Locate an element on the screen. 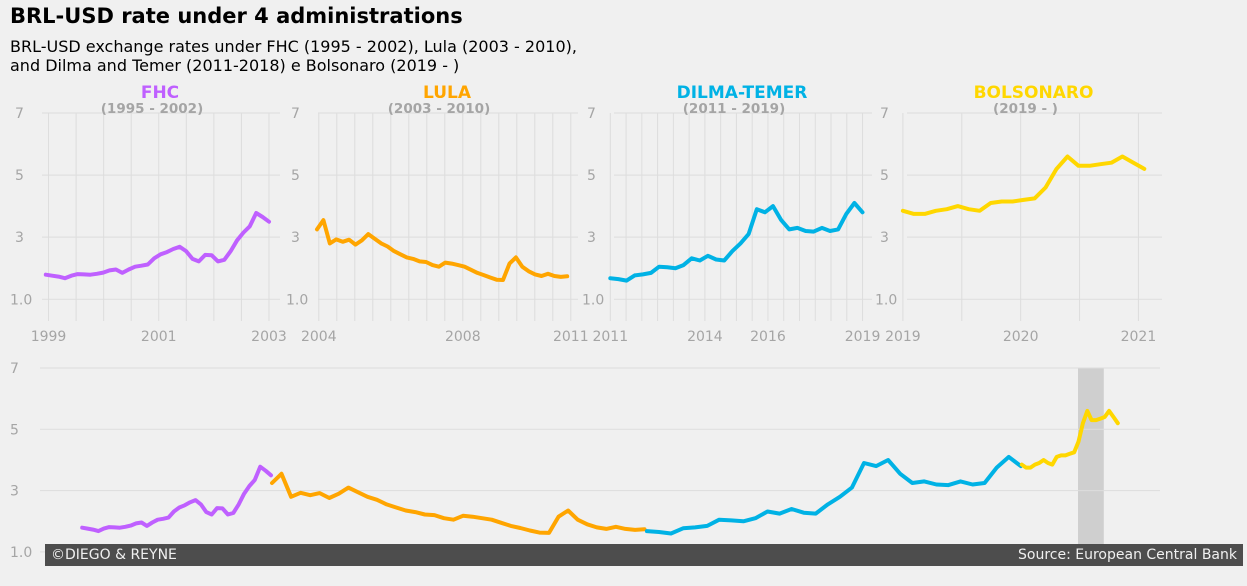 Image resolution: width=1247 pixels, height=586 pixels. panel-label: BOLSONARO is located at coordinates (1034, 93).